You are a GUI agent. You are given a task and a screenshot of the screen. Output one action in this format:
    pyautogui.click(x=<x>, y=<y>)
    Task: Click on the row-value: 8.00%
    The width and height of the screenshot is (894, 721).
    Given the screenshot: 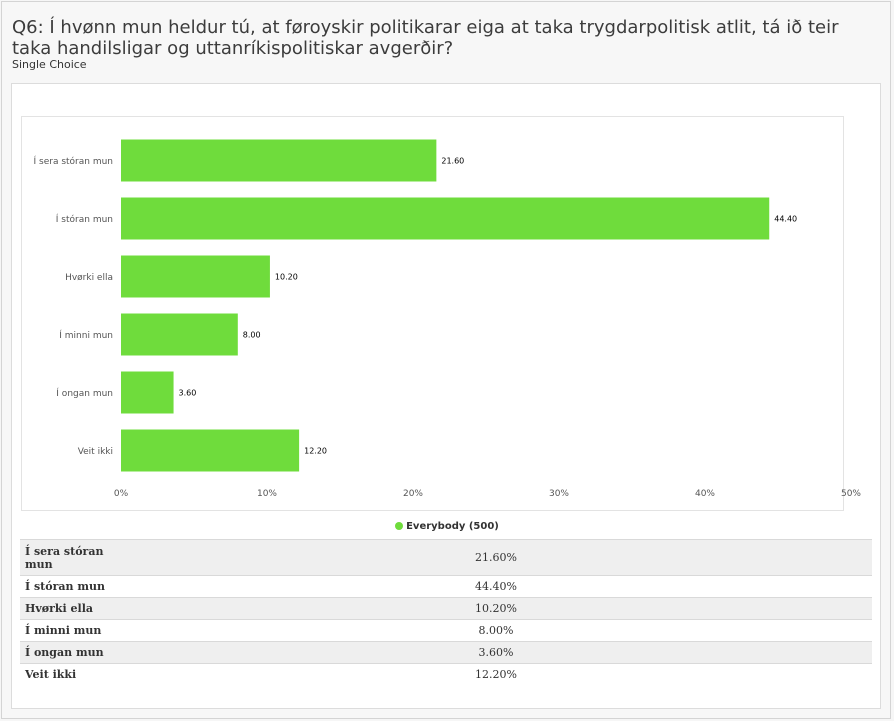 What is the action you would take?
    pyautogui.click(x=496, y=630)
    